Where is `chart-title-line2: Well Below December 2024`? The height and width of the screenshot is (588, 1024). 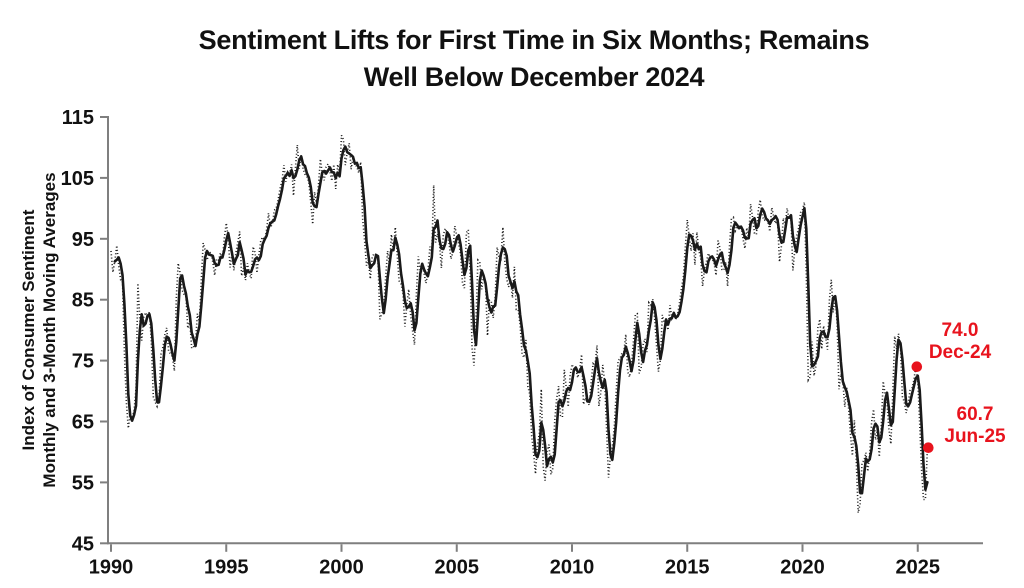 chart-title-line2: Well Below December 2024 is located at coordinates (534, 77).